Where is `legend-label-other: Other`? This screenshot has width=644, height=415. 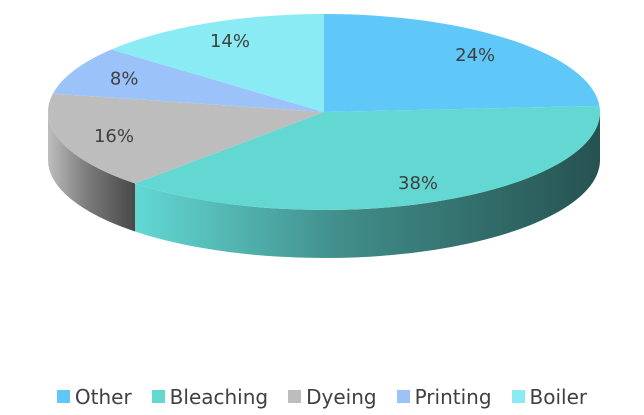
legend-label-other: Other is located at coordinates (103, 396).